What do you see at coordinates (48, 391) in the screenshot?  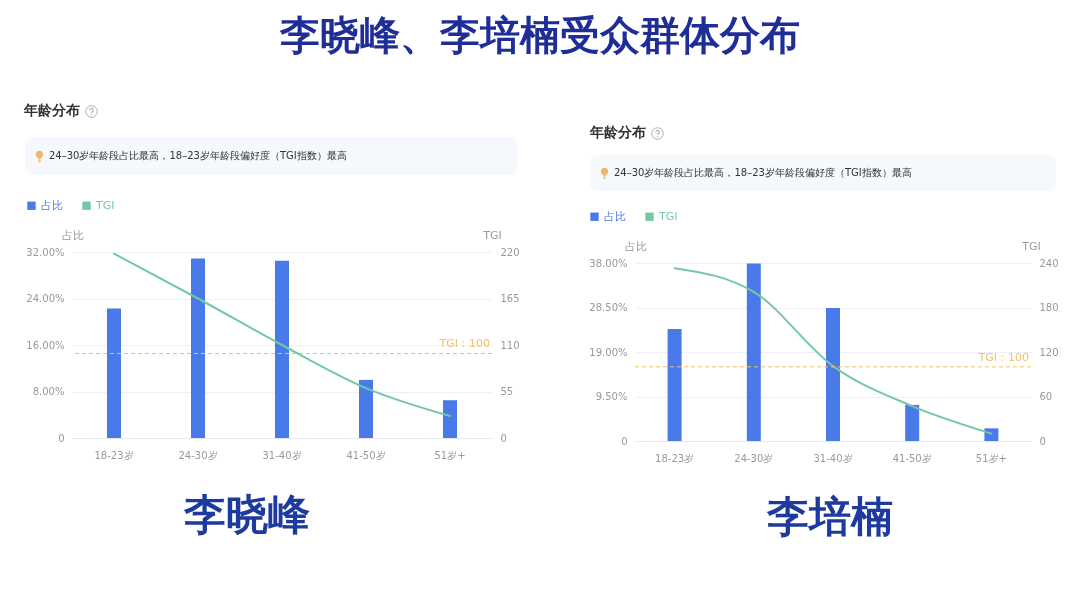 I see `y-tick-label: 8.00%` at bounding box center [48, 391].